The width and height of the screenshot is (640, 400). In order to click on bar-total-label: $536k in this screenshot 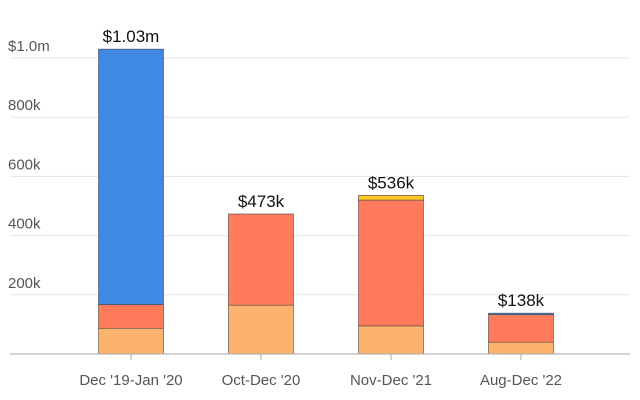, I will do `click(391, 182)`.